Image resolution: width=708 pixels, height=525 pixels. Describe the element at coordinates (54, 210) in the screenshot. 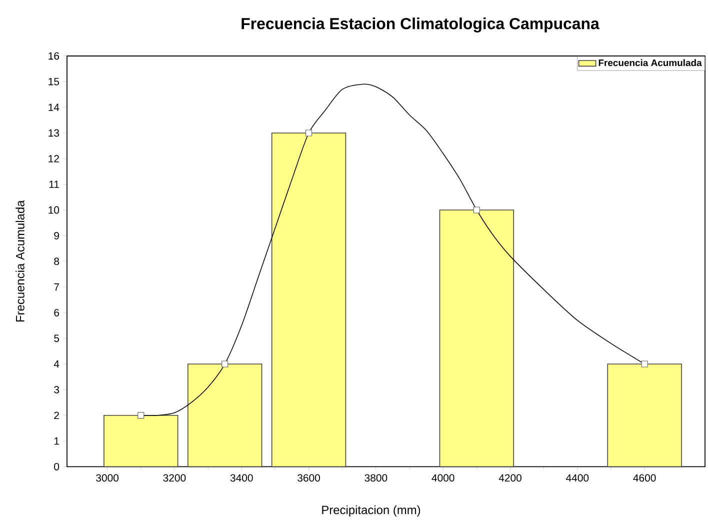

I see `y-tick-label: 10` at that location.